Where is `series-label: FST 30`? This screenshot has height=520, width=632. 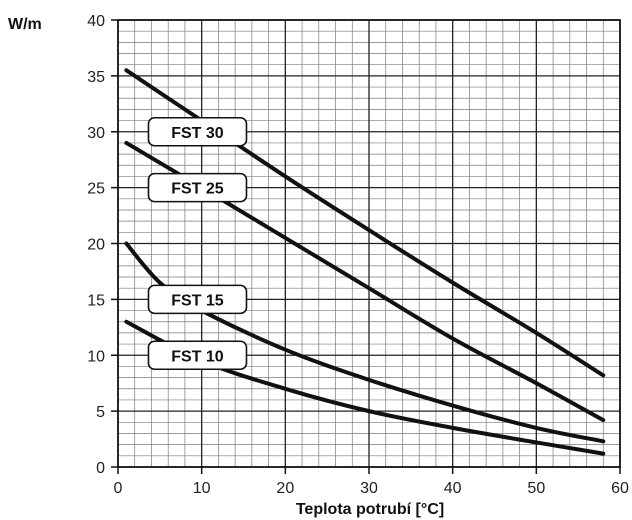
series-label: FST 30 is located at coordinates (197, 133).